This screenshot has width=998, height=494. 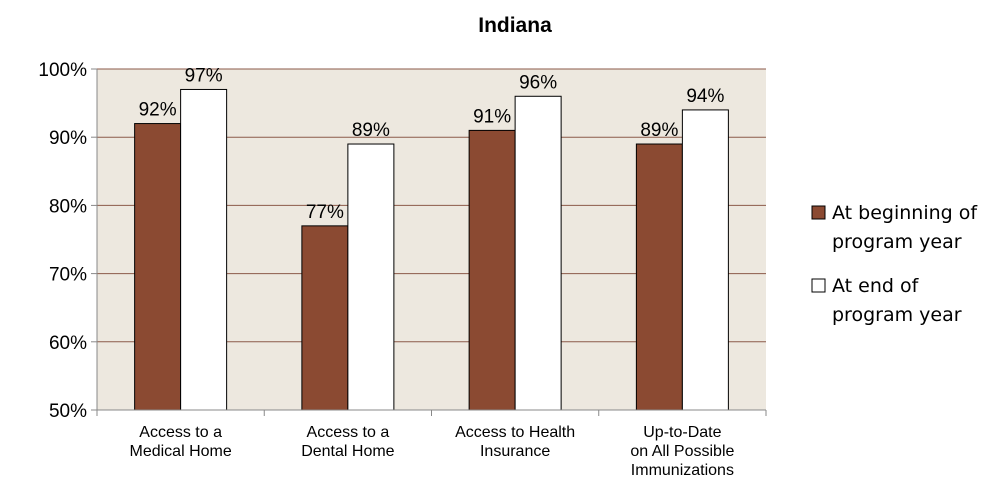 What do you see at coordinates (515, 451) in the screenshot?
I see `x-category-line: Insurance` at bounding box center [515, 451].